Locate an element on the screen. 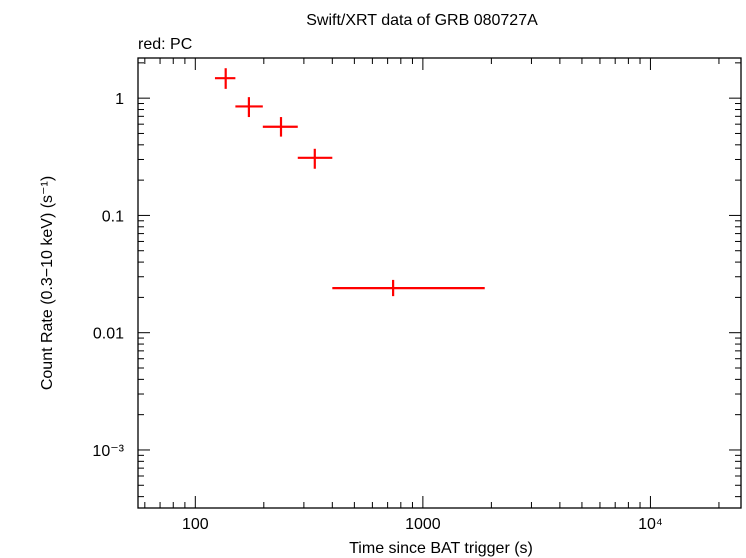 The width and height of the screenshot is (746, 558). y-tick-label: 0.1 is located at coordinates (113, 216).